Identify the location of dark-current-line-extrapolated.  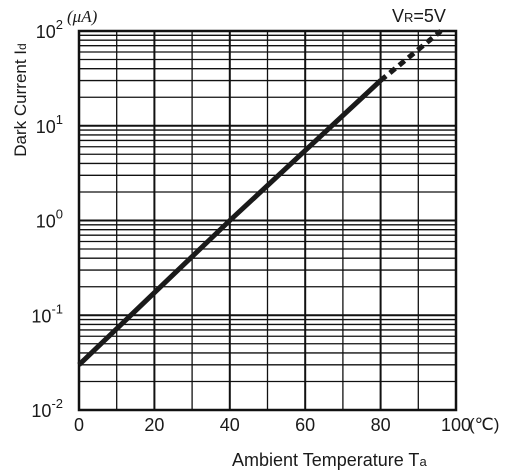
(411, 56).